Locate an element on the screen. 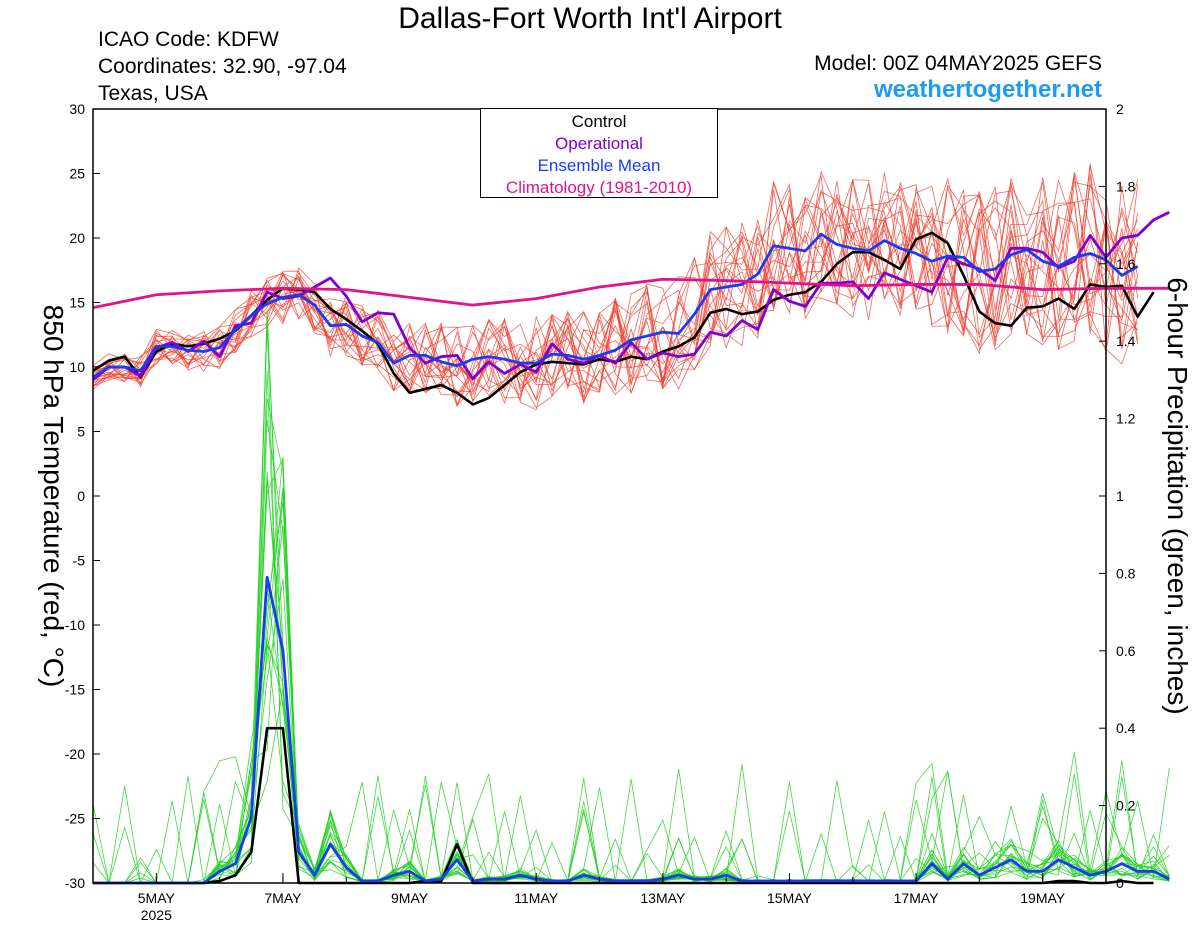 The image size is (1200, 927). left-tick-label: -15 is located at coordinates (75, 690).